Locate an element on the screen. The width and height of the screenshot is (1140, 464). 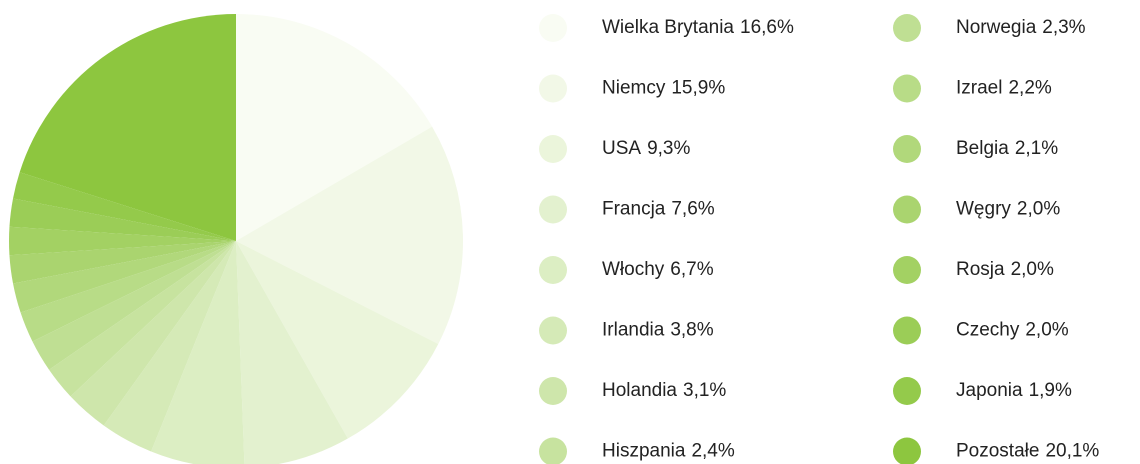
legend-name: Rosja is located at coordinates (980, 269).